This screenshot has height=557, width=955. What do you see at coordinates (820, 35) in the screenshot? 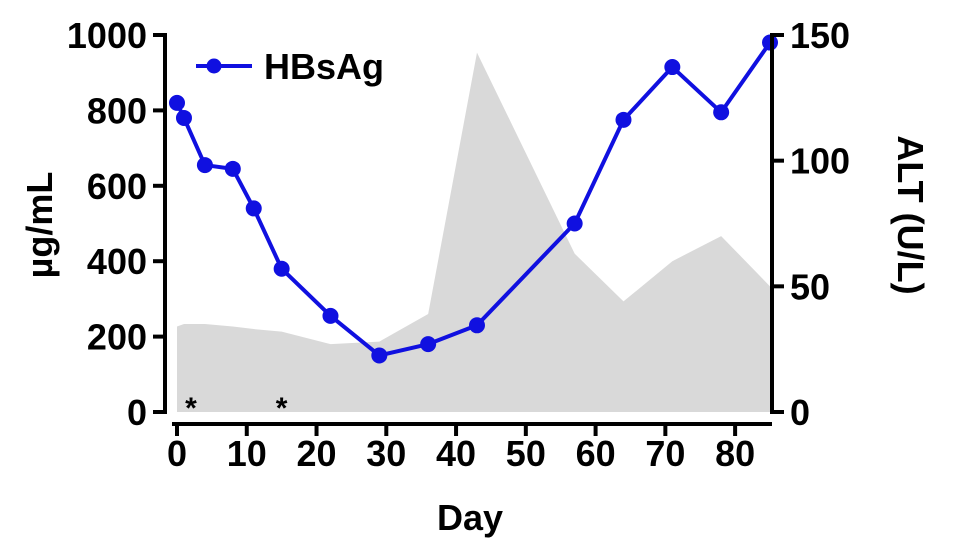
I see `y-right-tick-label: 150` at bounding box center [820, 35].